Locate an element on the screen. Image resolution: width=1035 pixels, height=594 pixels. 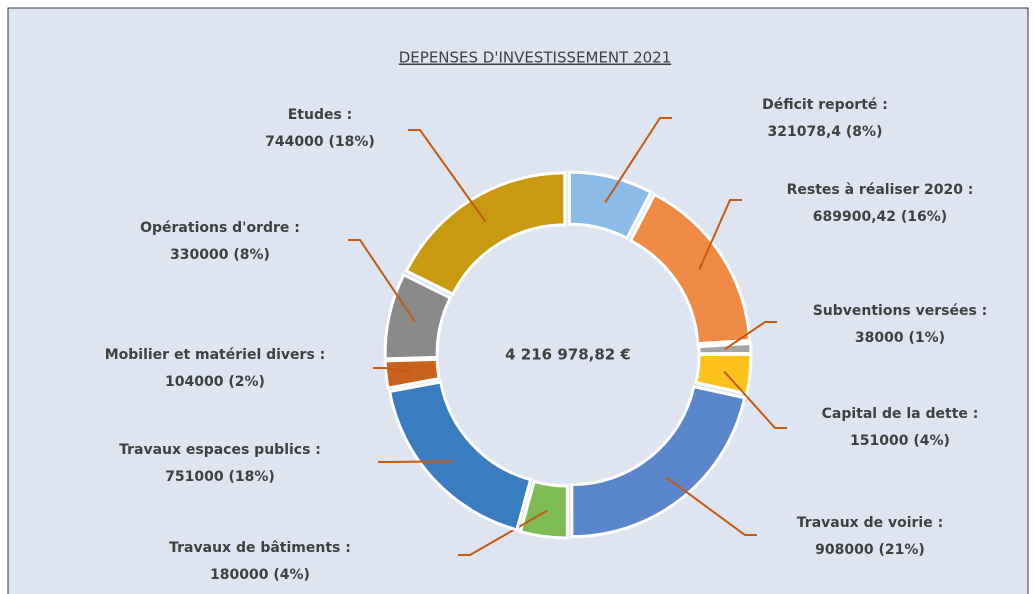
value-label: 38000 (1%) is located at coordinates (900, 338).